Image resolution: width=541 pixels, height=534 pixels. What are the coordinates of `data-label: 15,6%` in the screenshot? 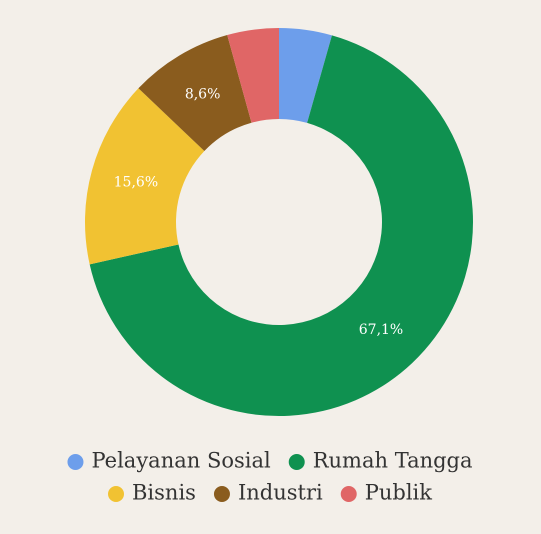 It's located at (136, 182).